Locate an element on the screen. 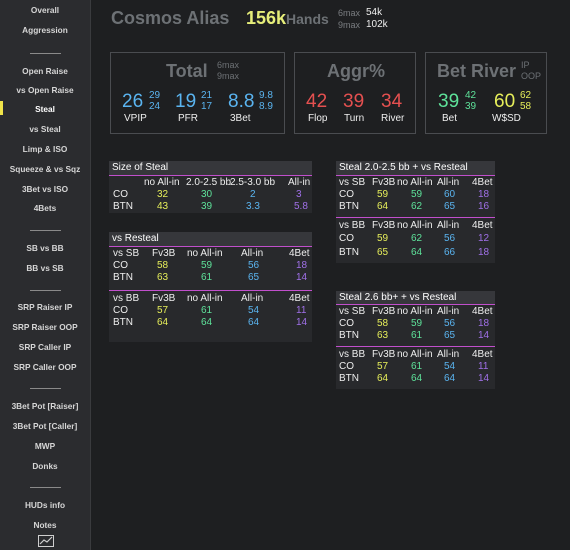  bet-river-title: Bet River is located at coordinates (477, 71).